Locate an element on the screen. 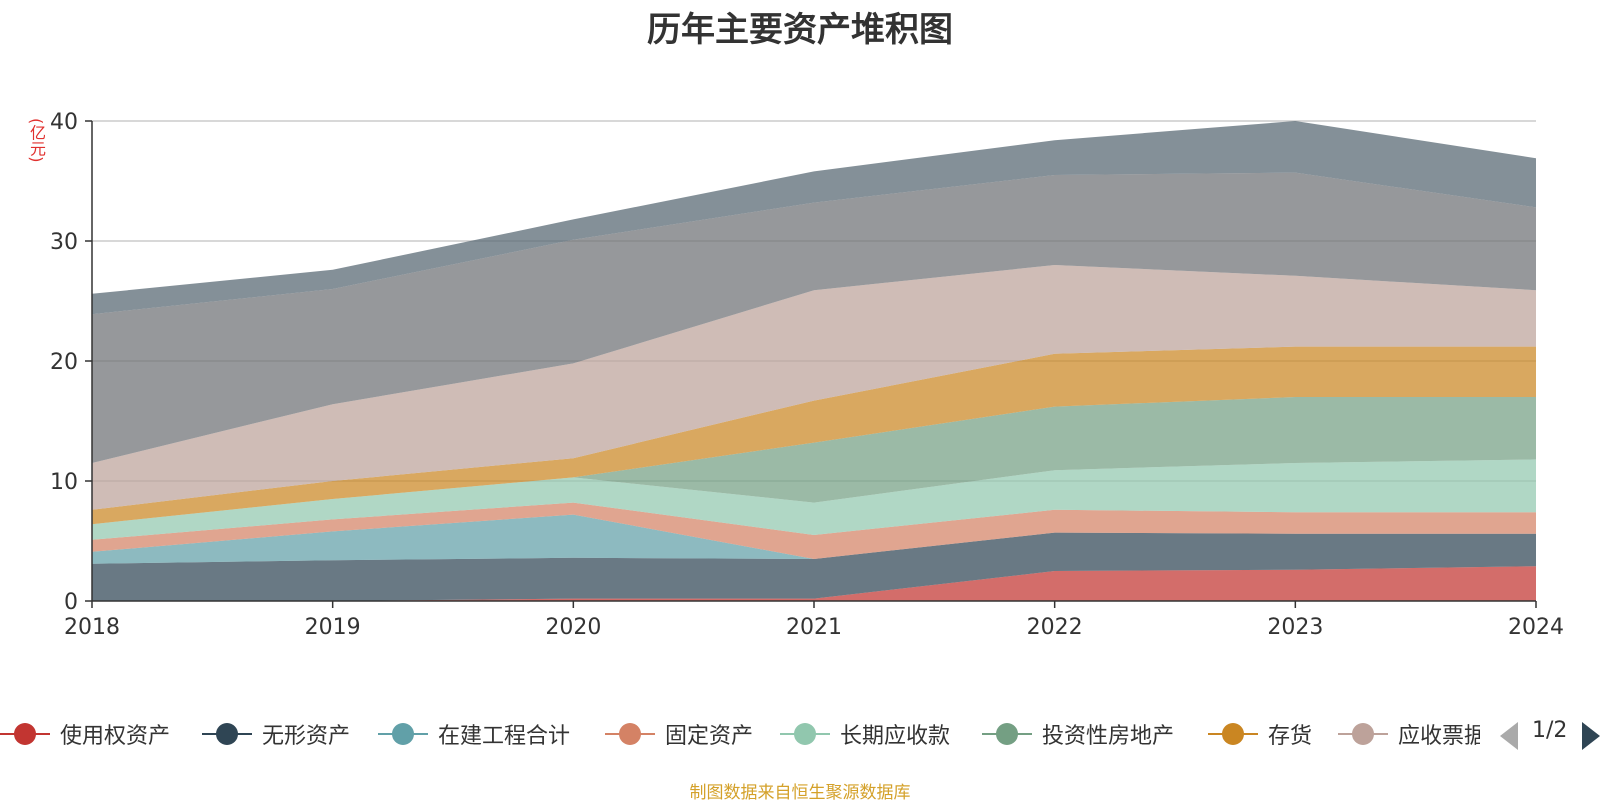 This screenshot has height=803, width=1600. x-tick-label-1: 2019 is located at coordinates (333, 627).